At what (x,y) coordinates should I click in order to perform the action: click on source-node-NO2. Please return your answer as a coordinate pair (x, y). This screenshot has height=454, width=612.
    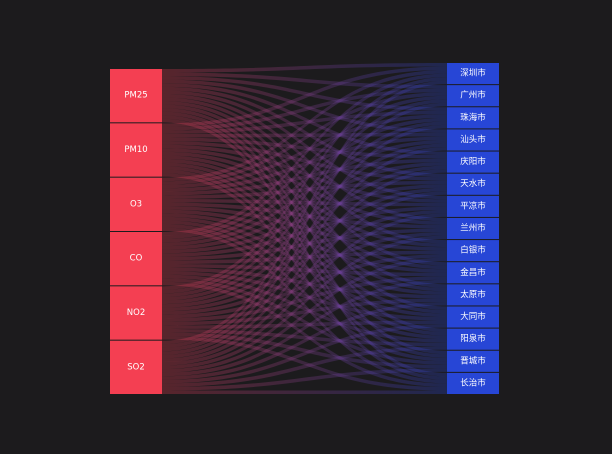
    Looking at the image, I should click on (136, 313).